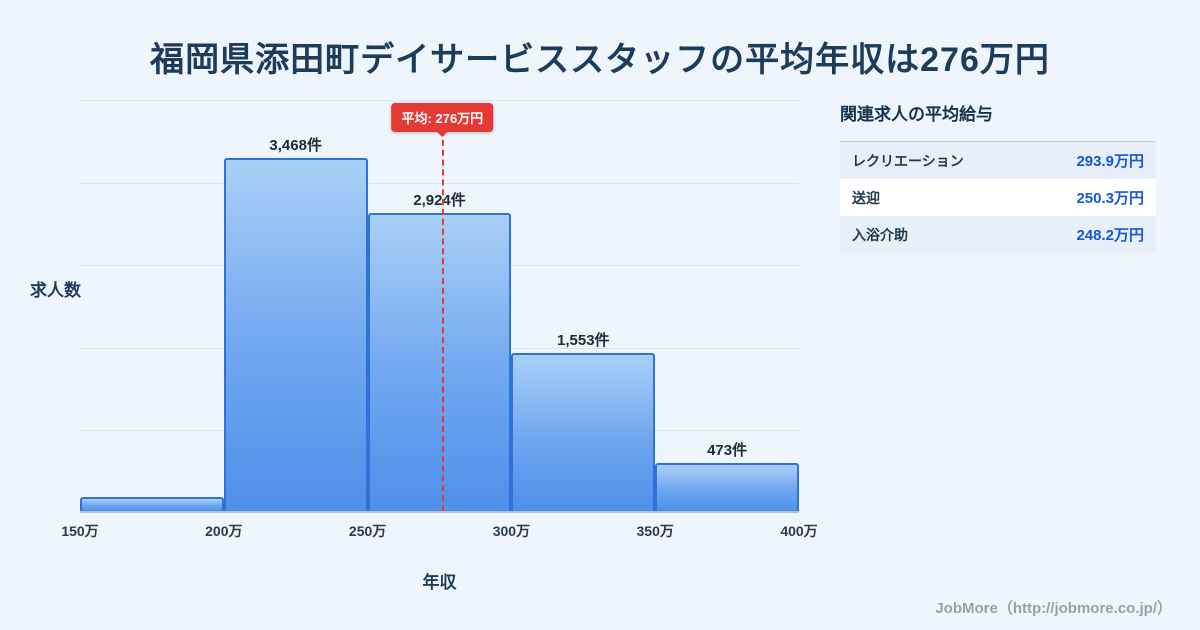 The image size is (1200, 630). Describe the element at coordinates (908, 160) in the screenshot. I see `job-type-label: レクリエーション` at that location.